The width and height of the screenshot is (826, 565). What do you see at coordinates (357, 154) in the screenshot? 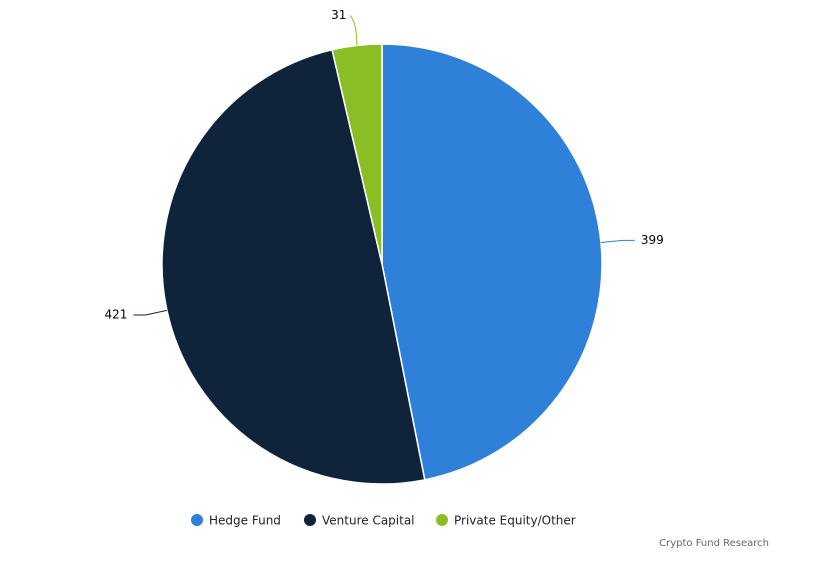
I see `pie-slice` at bounding box center [357, 154].